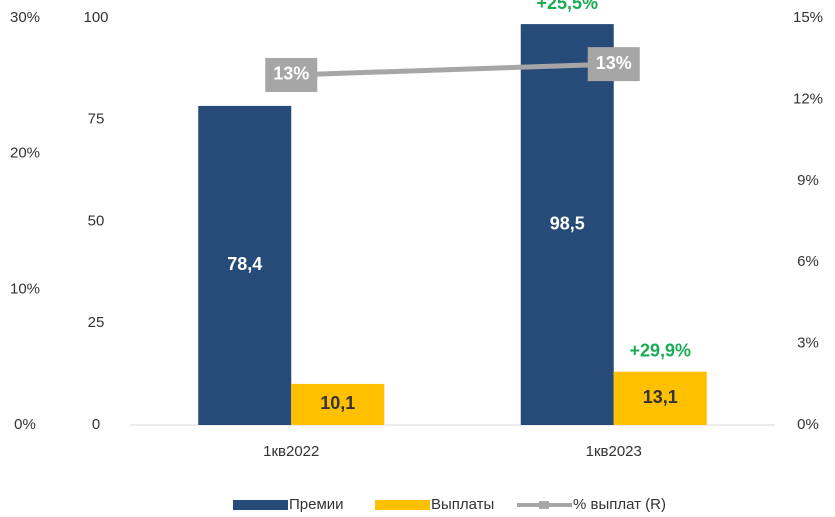  I want to click on y-tick-label: 50, so click(96, 220).